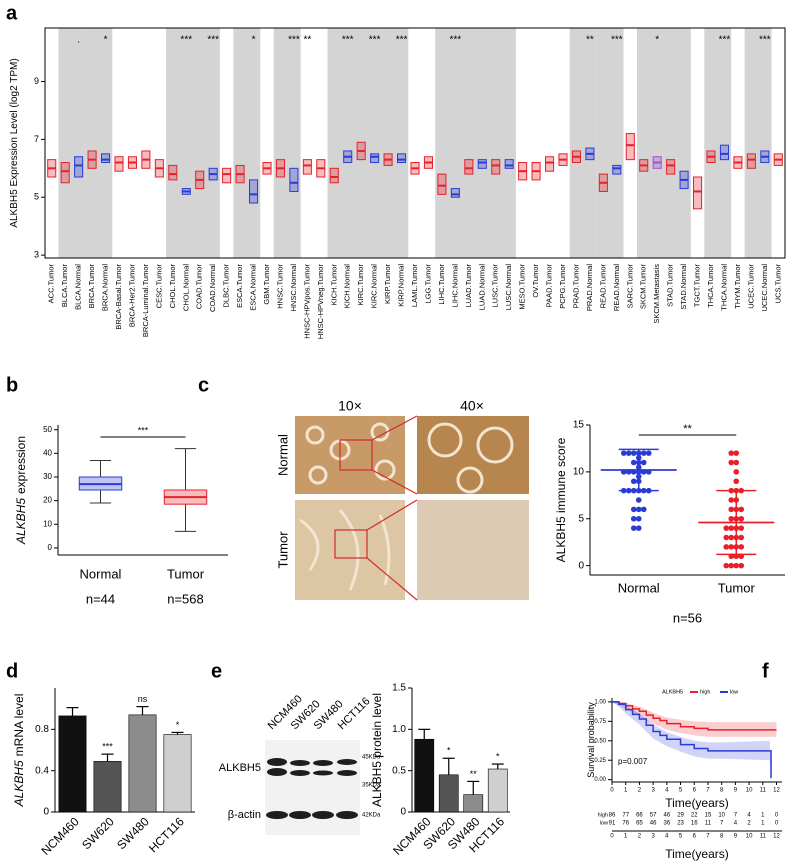 This screenshot has width=793, height=866. Describe the element at coordinates (656, 294) in the screenshot. I see `x-tick-label: SKCM.Metastasis` at that location.